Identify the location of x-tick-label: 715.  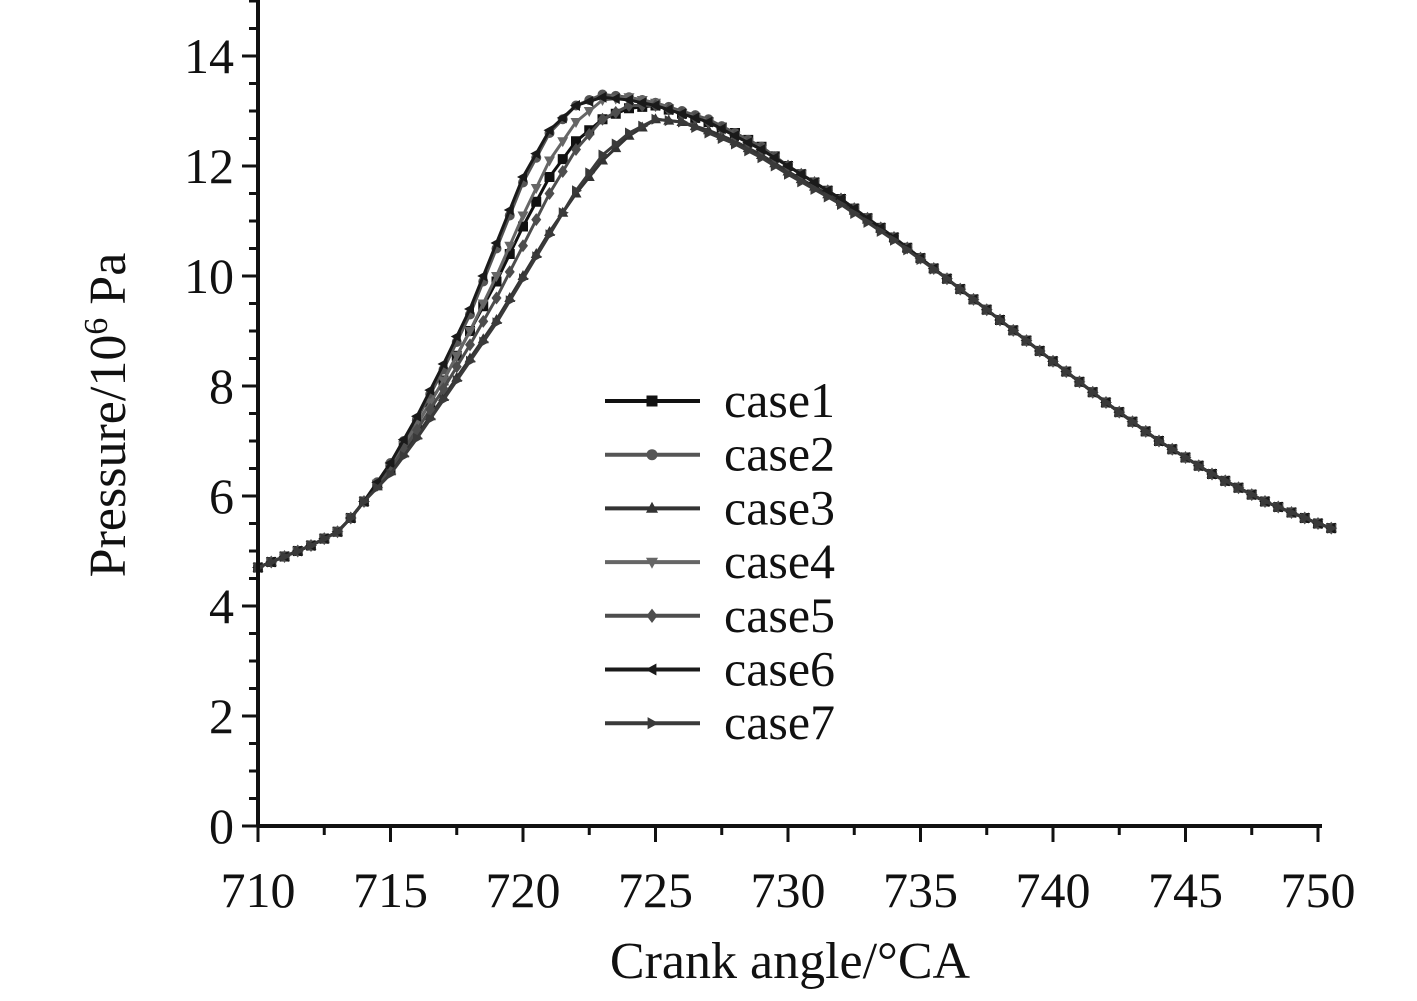
(390, 890).